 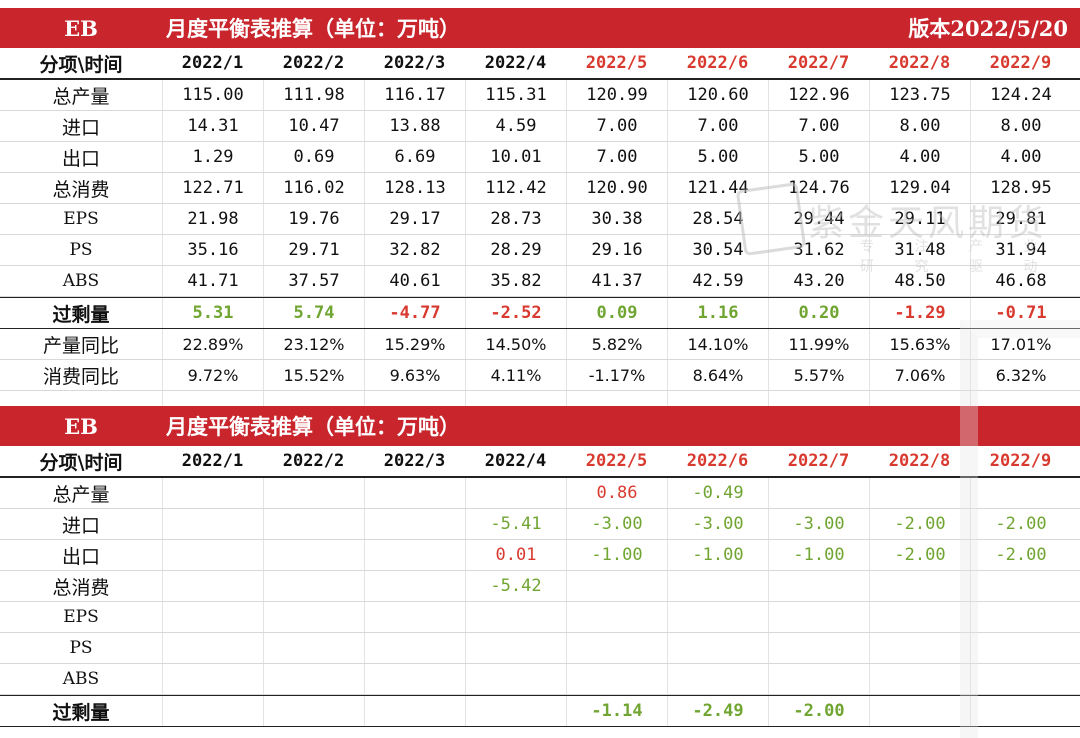 I want to click on table-cell: 129.04, so click(x=919, y=188).